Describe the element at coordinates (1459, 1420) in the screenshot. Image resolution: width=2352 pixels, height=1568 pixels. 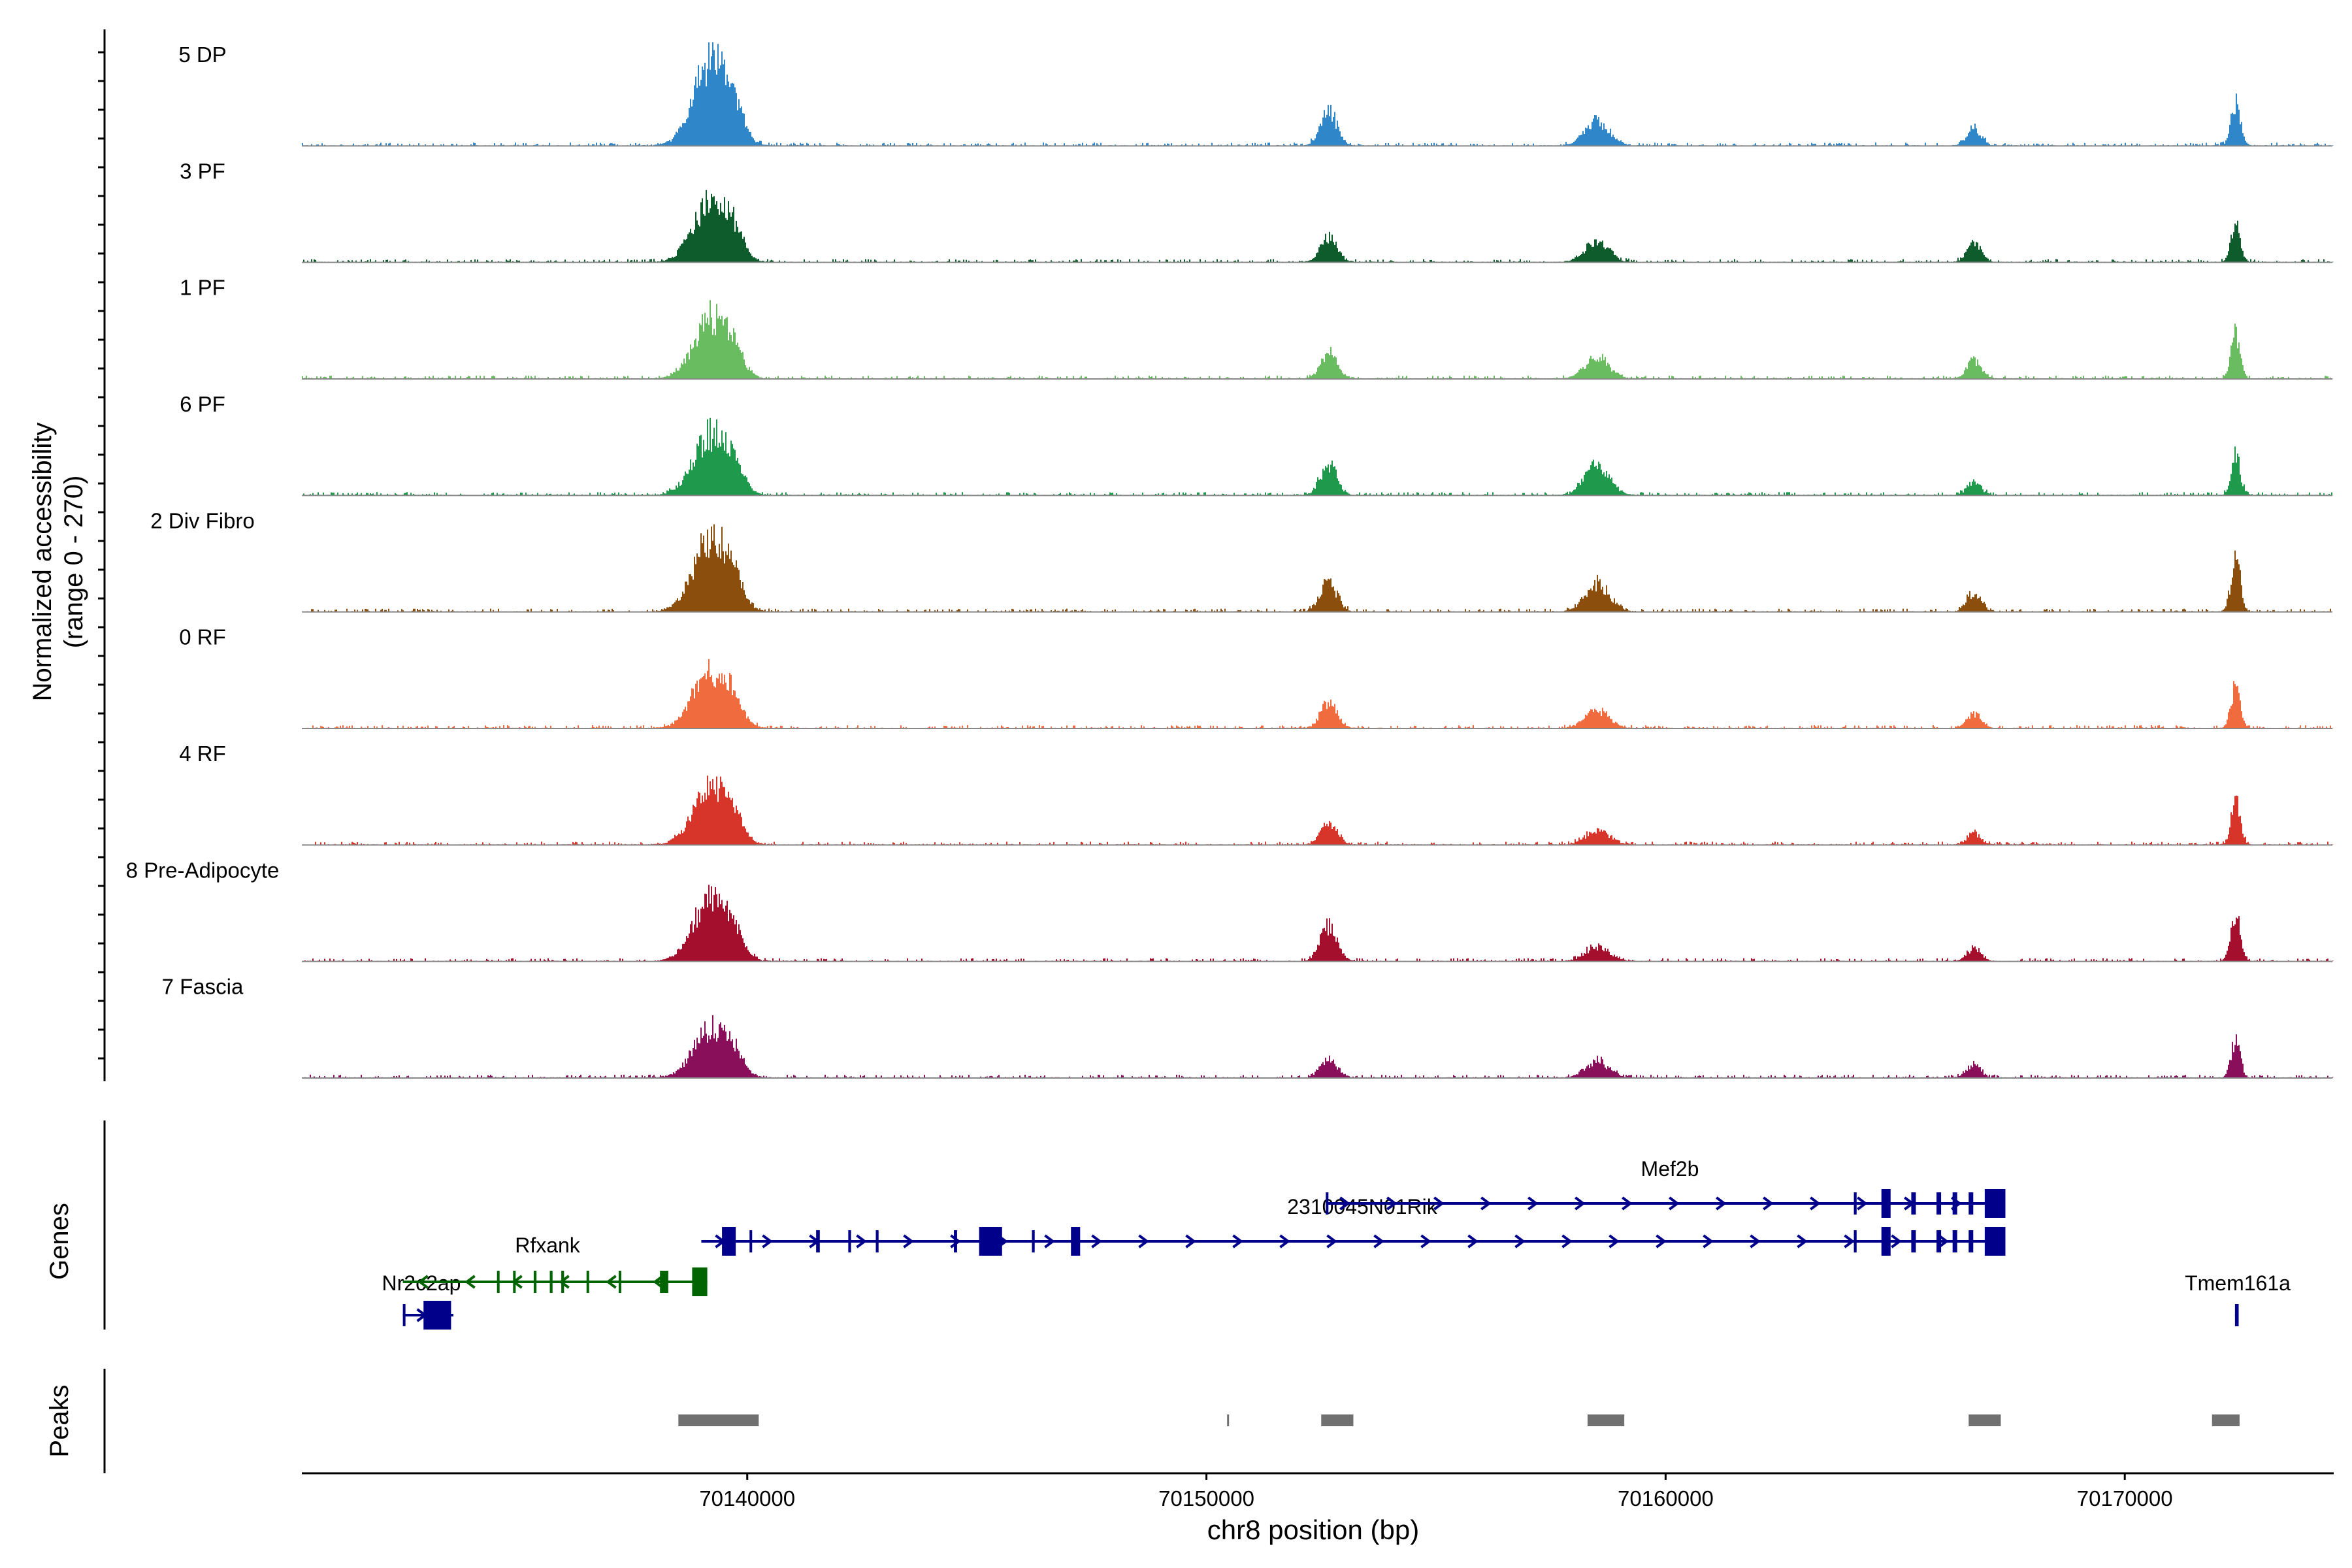
I see `peak-track` at that location.